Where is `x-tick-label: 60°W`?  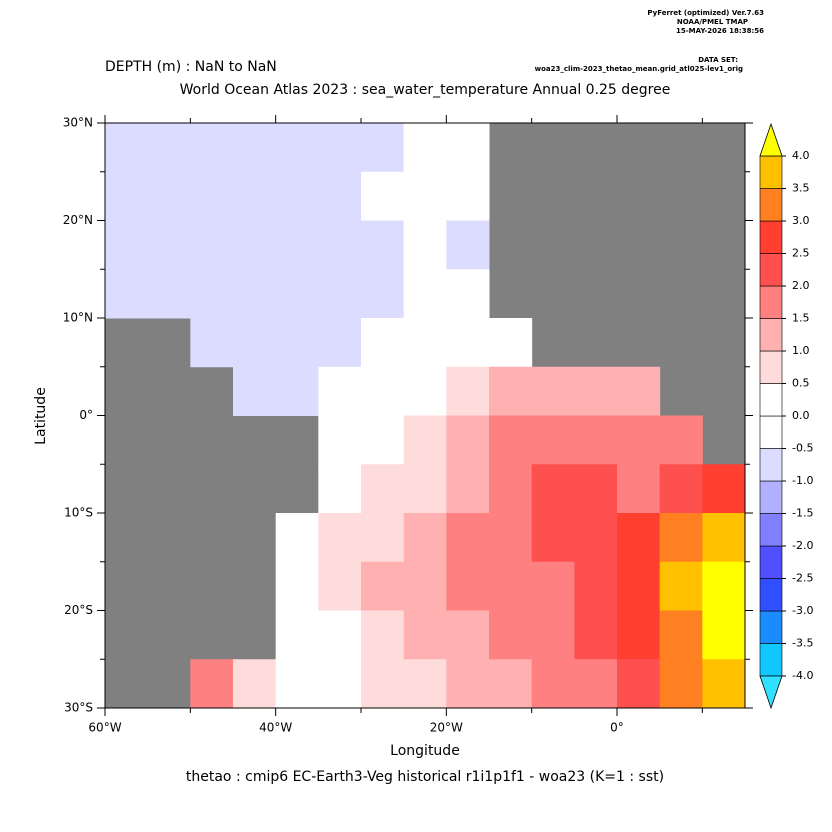 x-tick-label: 60°W is located at coordinates (104, 728).